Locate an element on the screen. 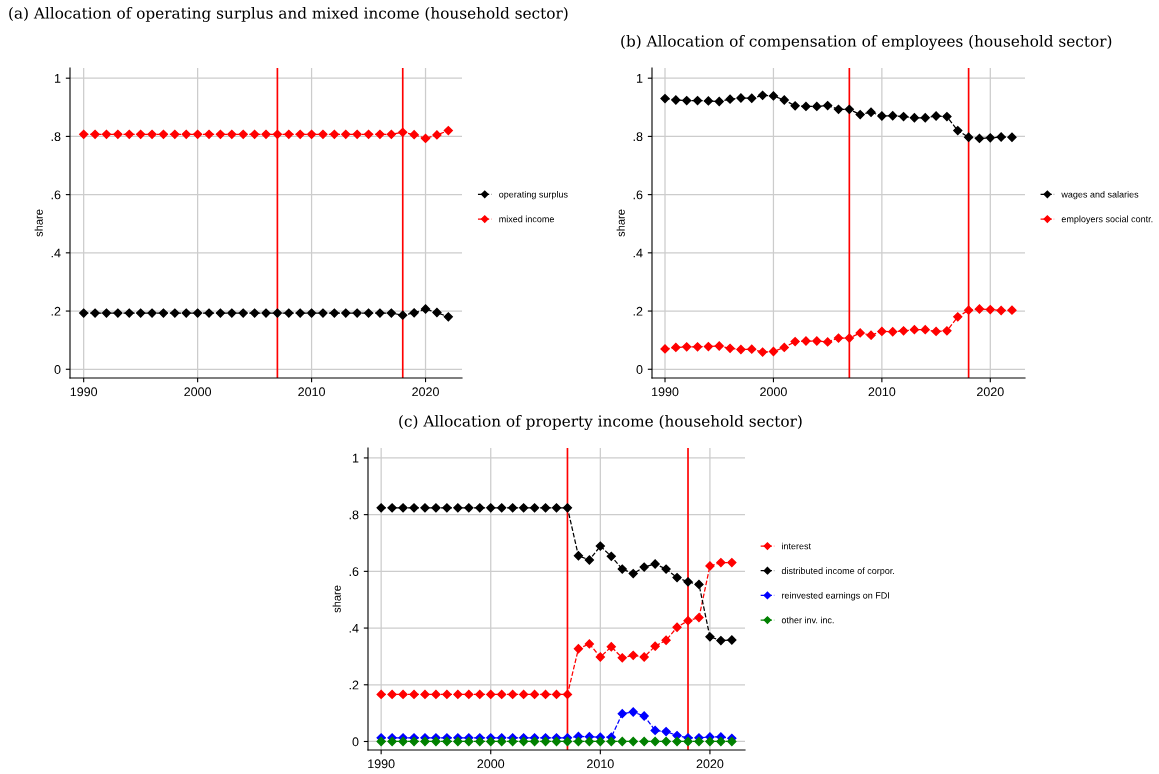  chart-title: (c) Allocation of property income (household sector) is located at coordinates (600, 422).